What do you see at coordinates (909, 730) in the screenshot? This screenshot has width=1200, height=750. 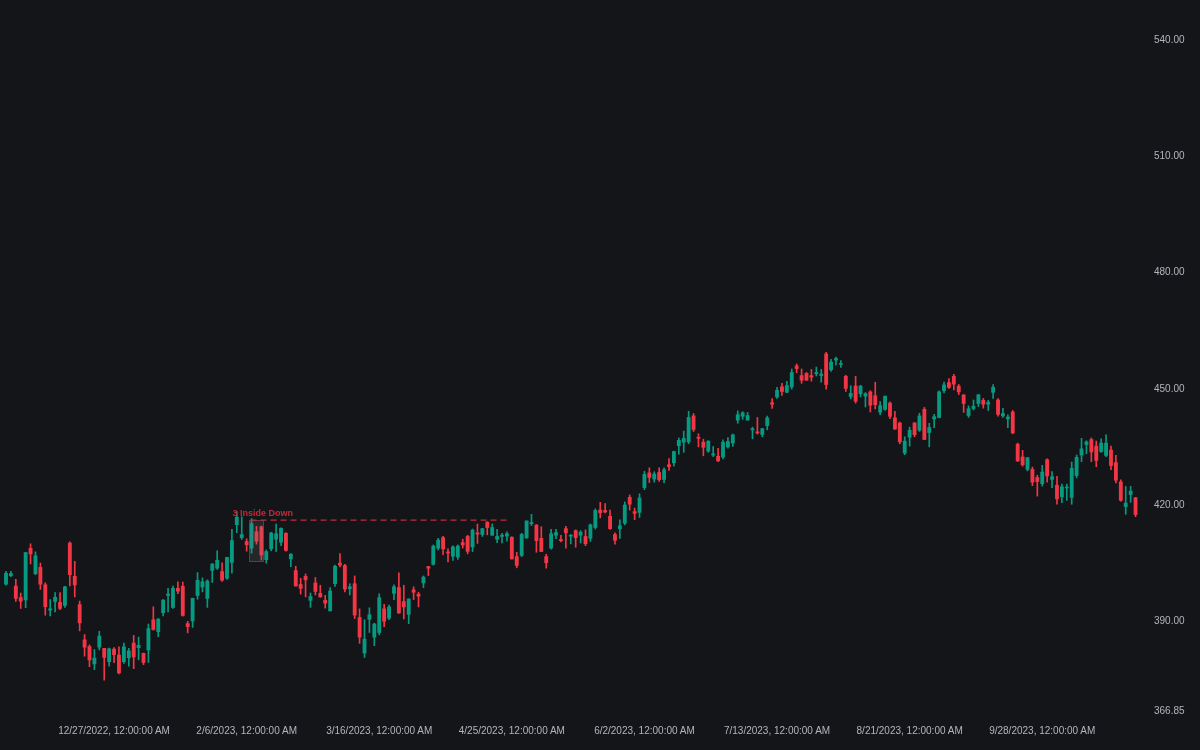 I see `x-tick-label: 8/21/2023, 12:00:00 AM` at bounding box center [909, 730].